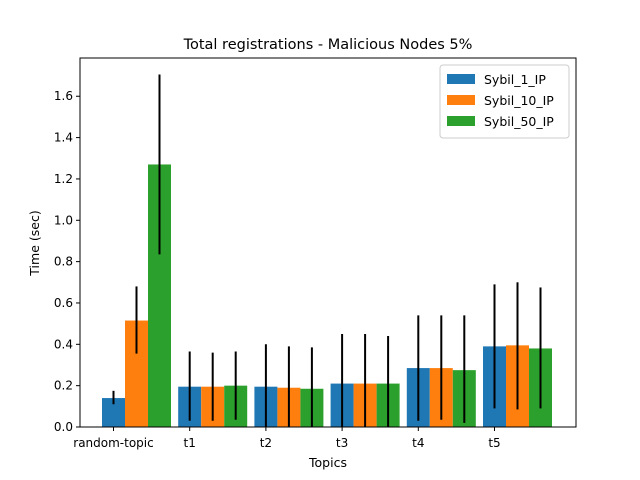  What do you see at coordinates (63, 386) in the screenshot?
I see `y-tick-label: 0.2` at bounding box center [63, 386].